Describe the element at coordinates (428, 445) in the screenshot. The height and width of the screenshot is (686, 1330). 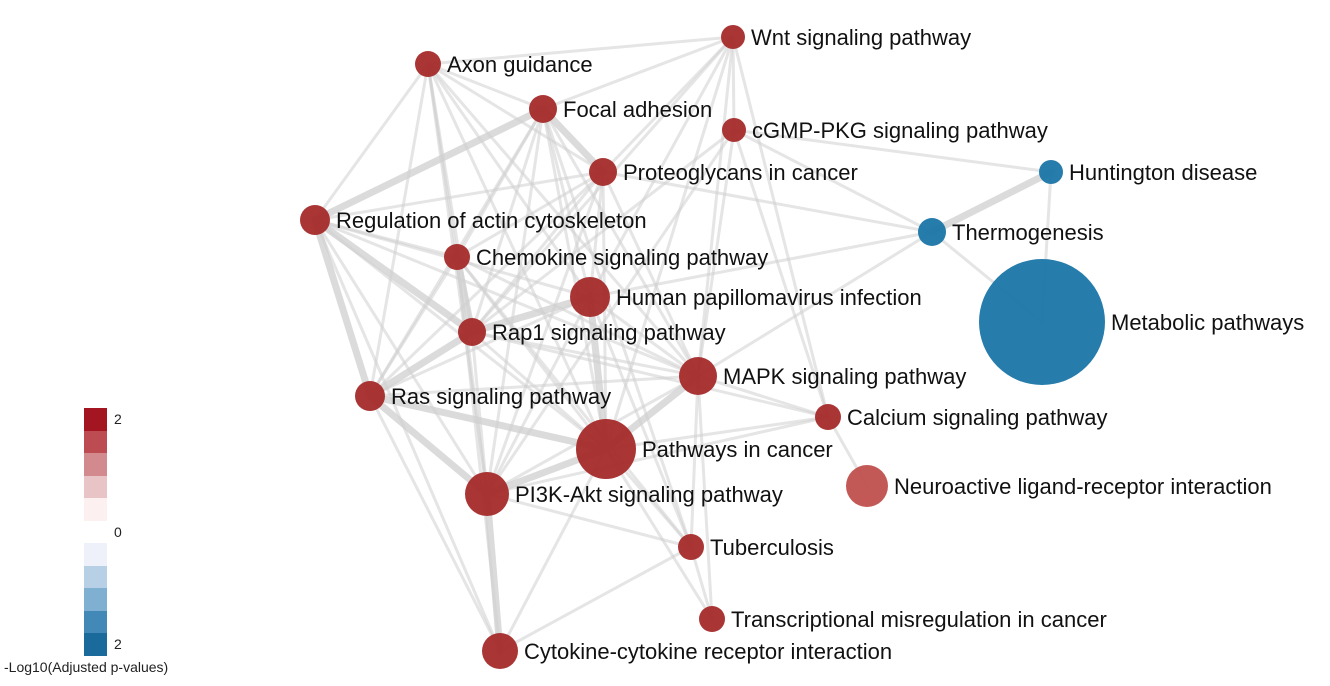
I see `edge-ras-pi3k` at that location.